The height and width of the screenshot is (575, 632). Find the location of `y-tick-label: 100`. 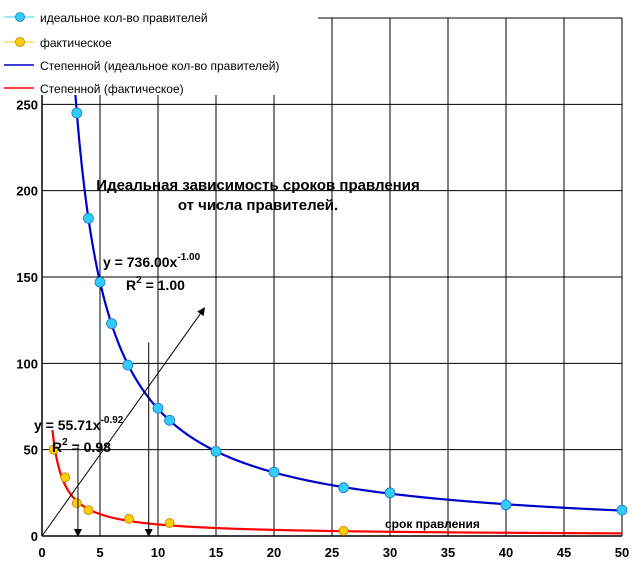

y-tick-label: 100 is located at coordinates (27, 363).